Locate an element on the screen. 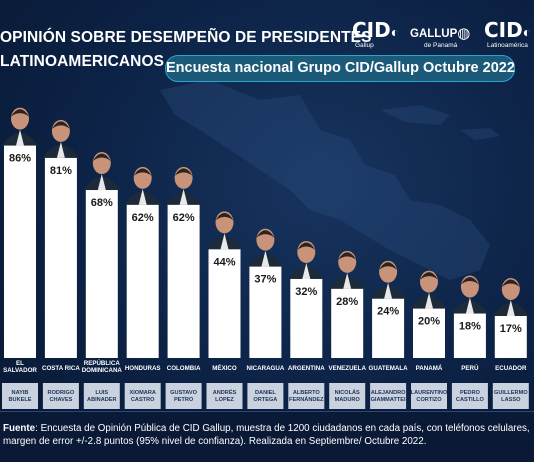  president-name-9: ALEJANDRO is located at coordinates (388, 393).